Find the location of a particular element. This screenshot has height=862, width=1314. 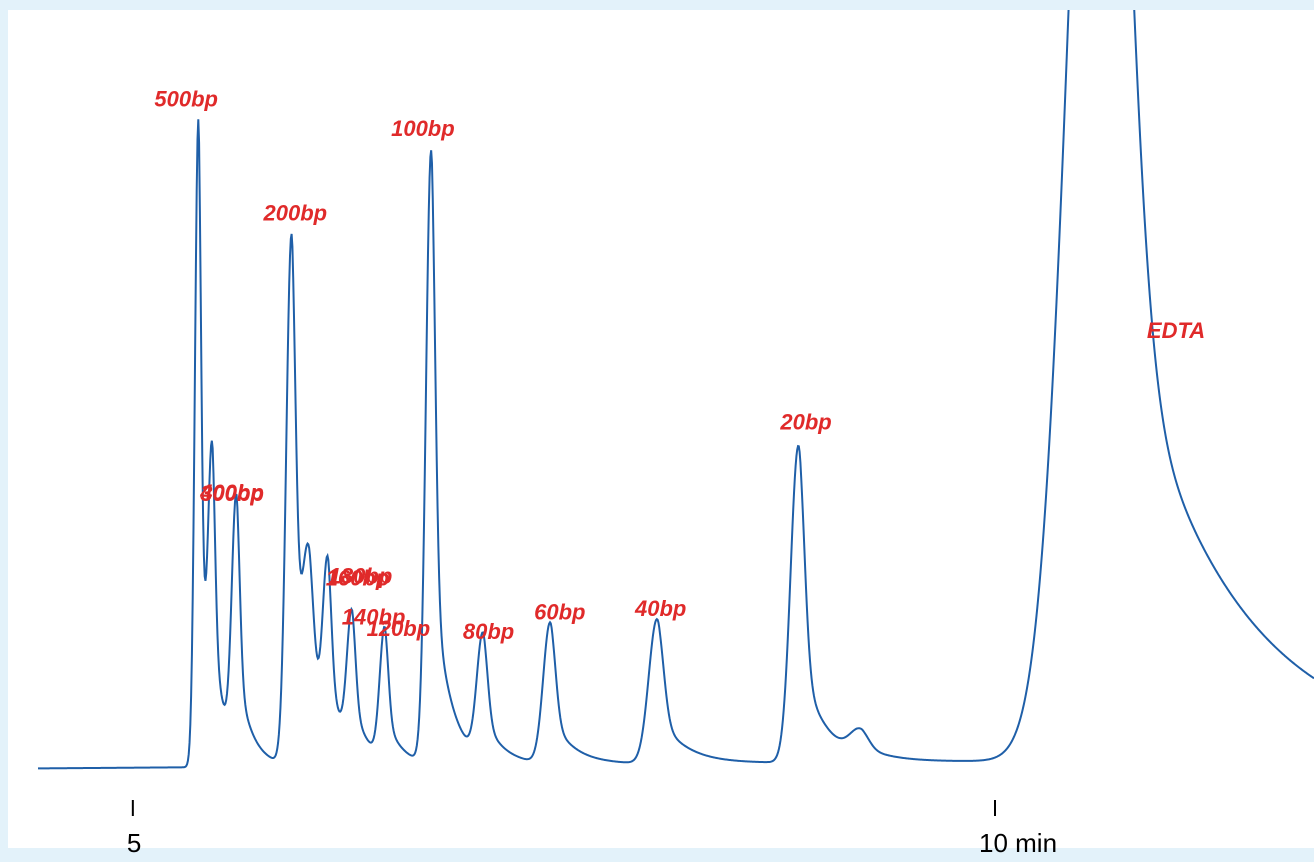

peak-label-140bp: 140bp is located at coordinates (374, 617).